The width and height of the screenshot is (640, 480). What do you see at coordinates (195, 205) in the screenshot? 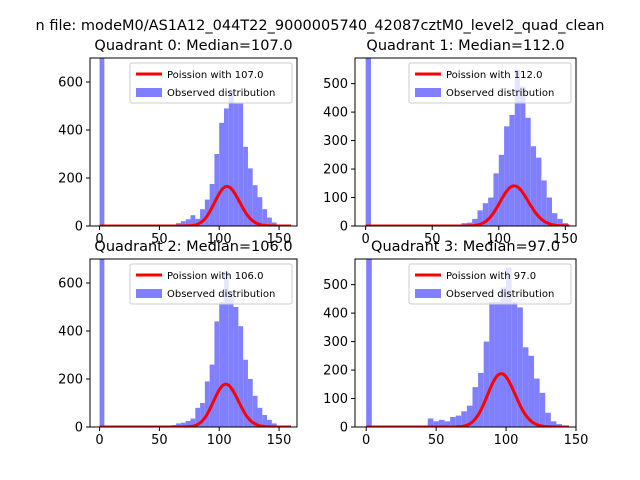
I see `poisson-line` at bounding box center [195, 205].